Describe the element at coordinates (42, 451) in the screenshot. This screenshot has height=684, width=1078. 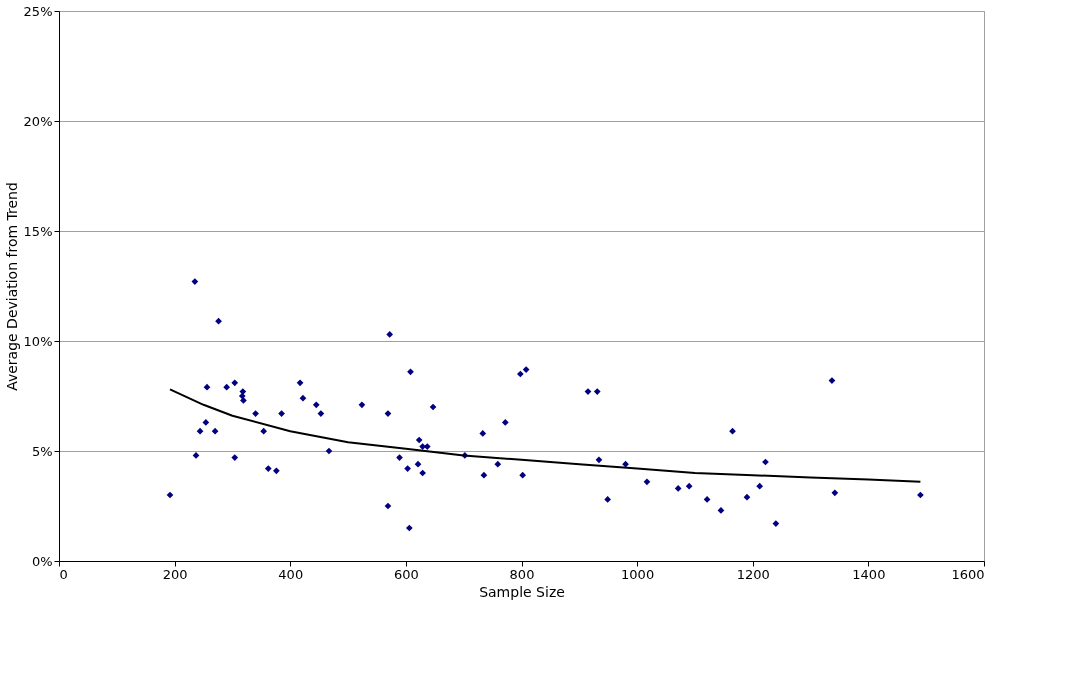
I see `y-tick-label: 5%` at that location.